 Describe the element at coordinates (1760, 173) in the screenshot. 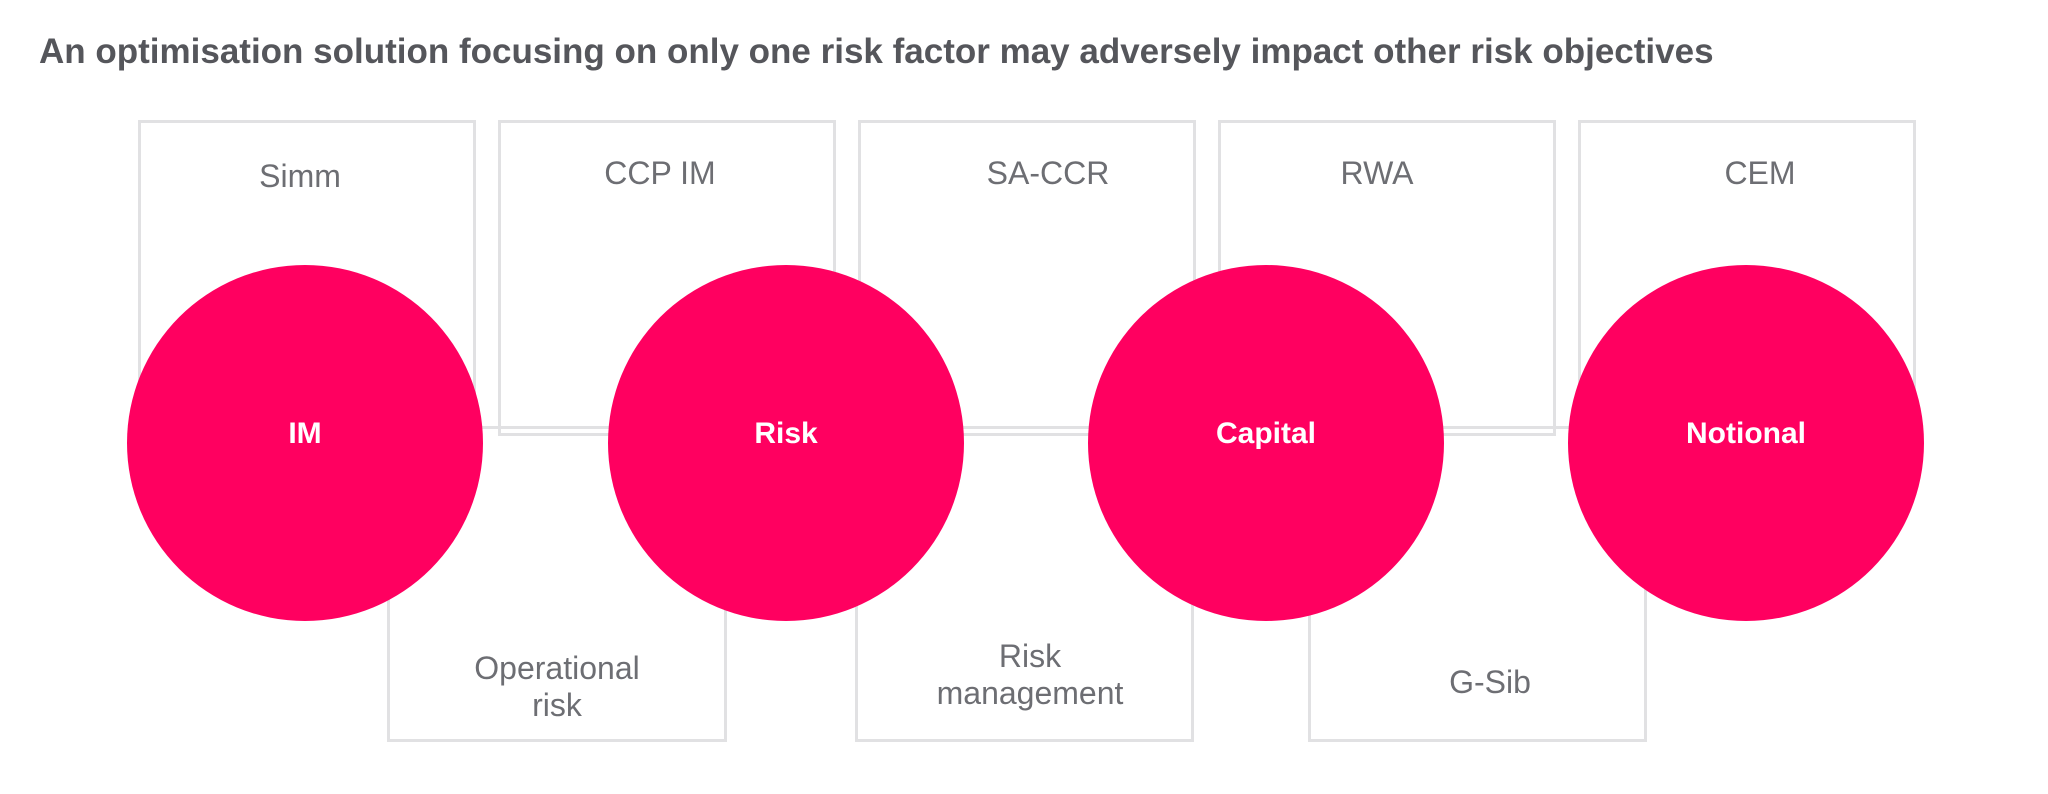

I see `label-cem: CEM` at that location.